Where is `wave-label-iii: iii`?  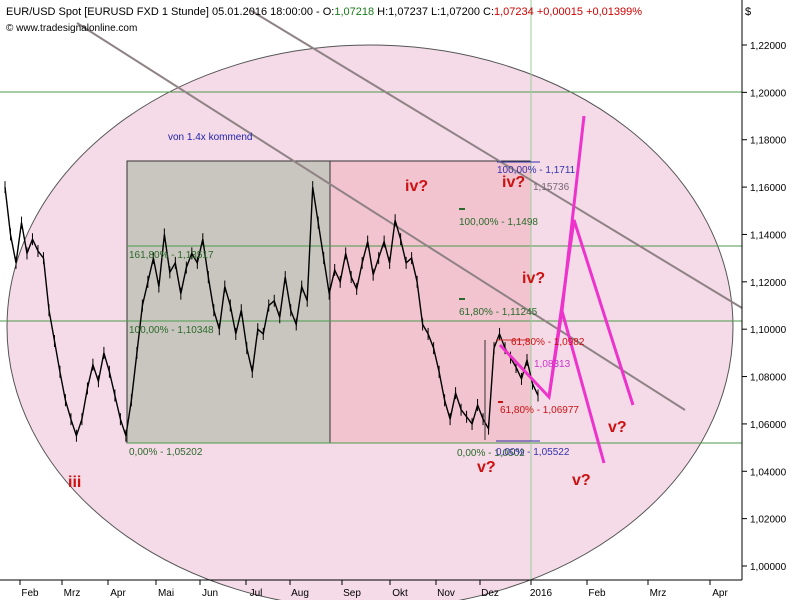 wave-label-iii: iii is located at coordinates (74, 482).